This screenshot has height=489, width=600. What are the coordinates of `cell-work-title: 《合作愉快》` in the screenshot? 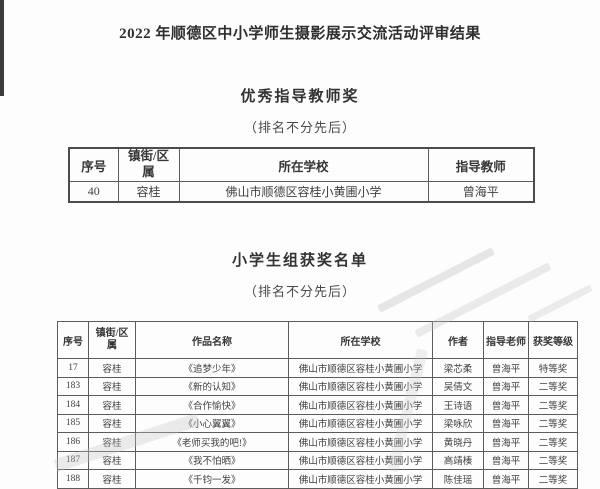 It's located at (212, 405).